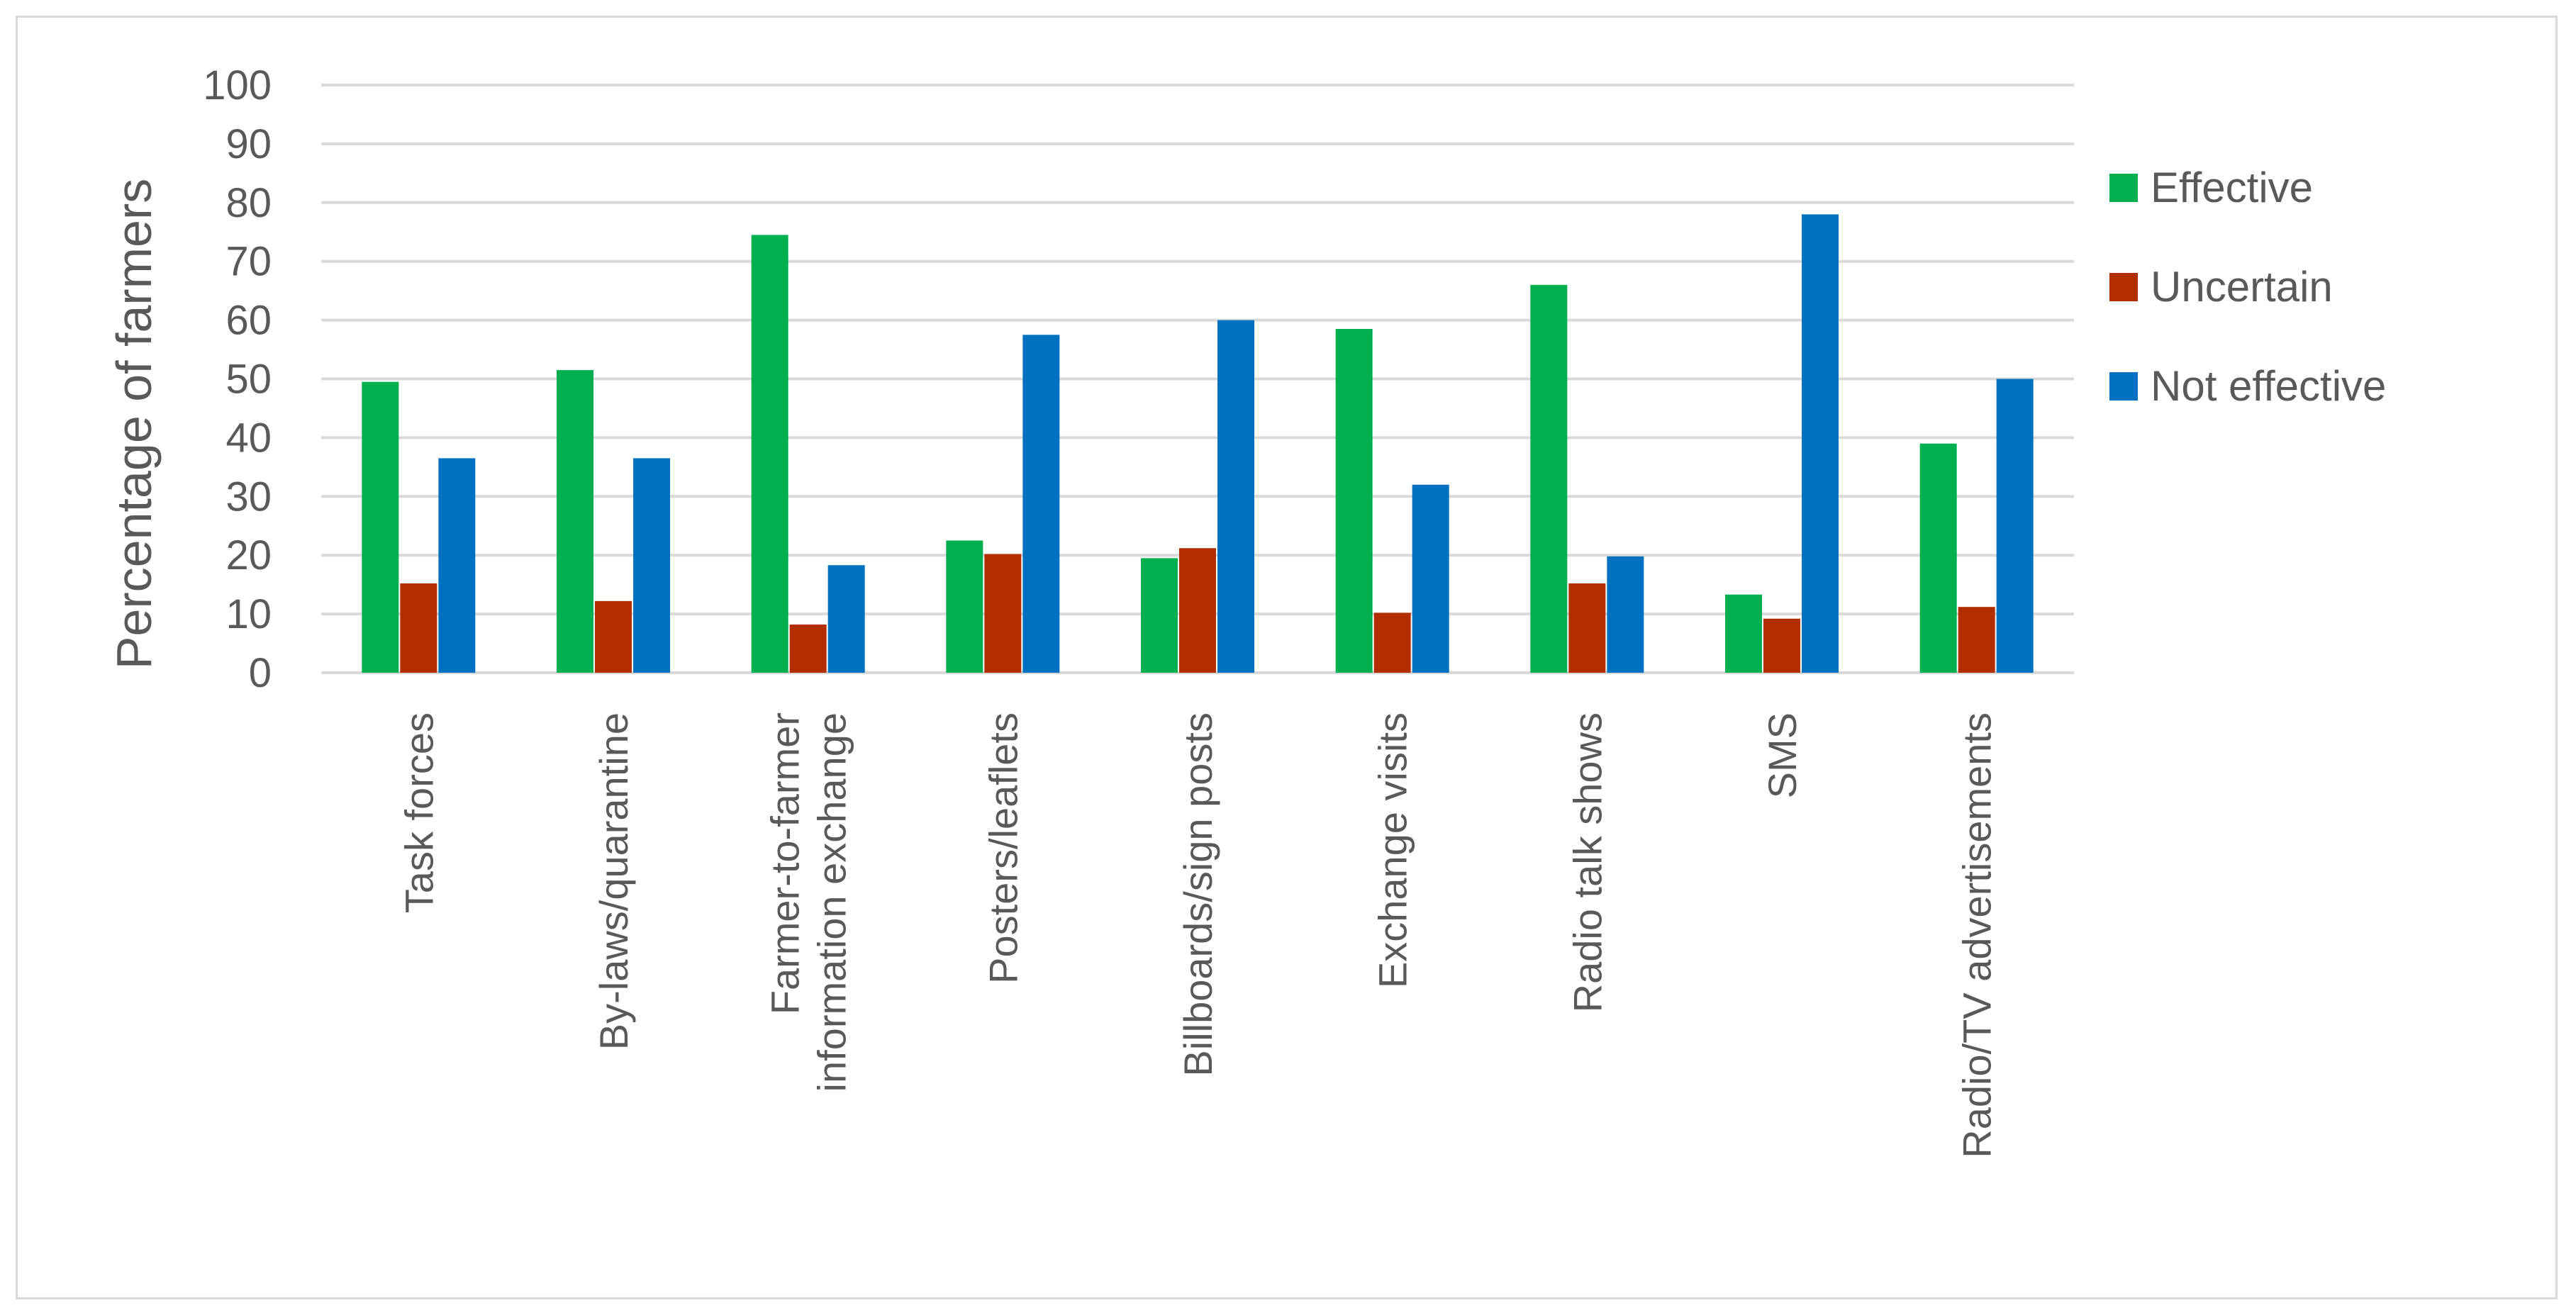 The height and width of the screenshot is (1315, 2576). Describe the element at coordinates (2242, 286) in the screenshot. I see `legend-label: Uncertain` at that location.